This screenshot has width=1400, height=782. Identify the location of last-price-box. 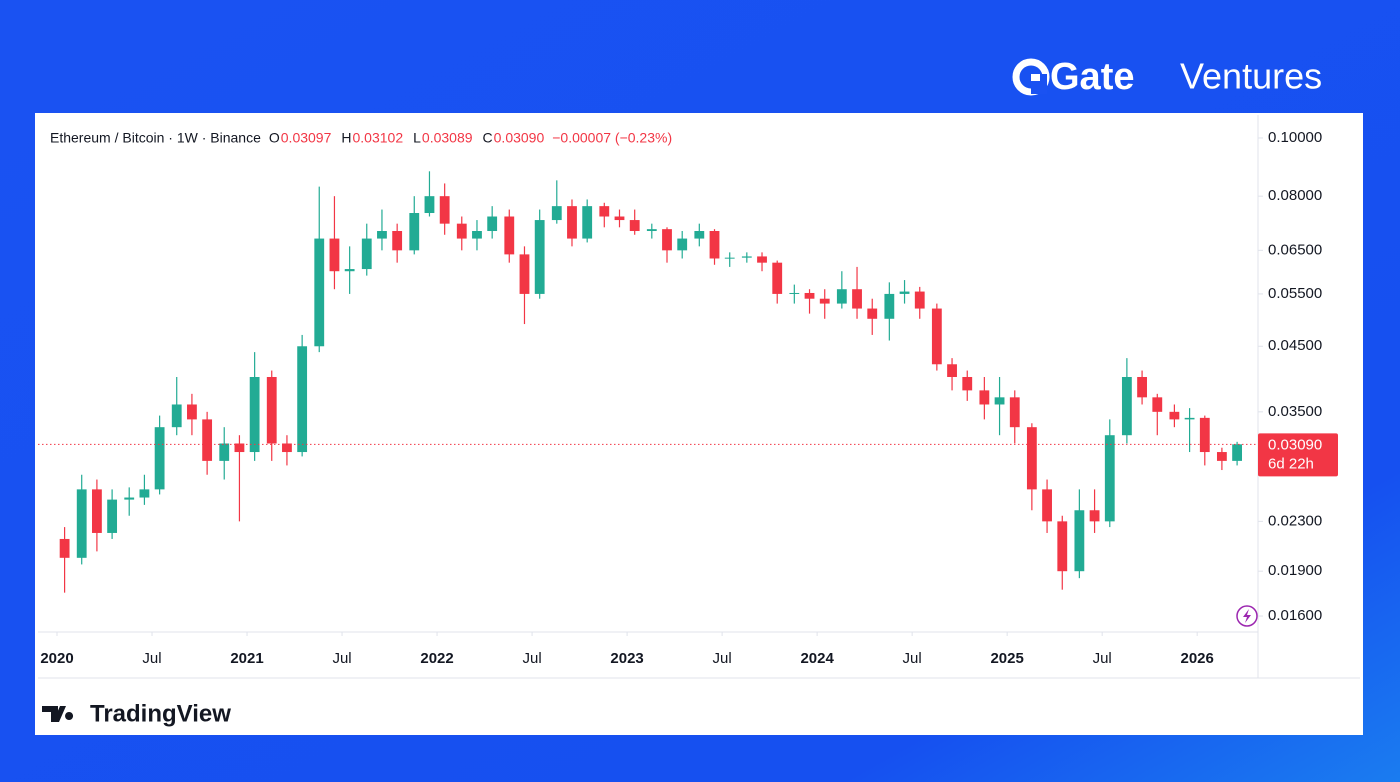
(1298, 455).